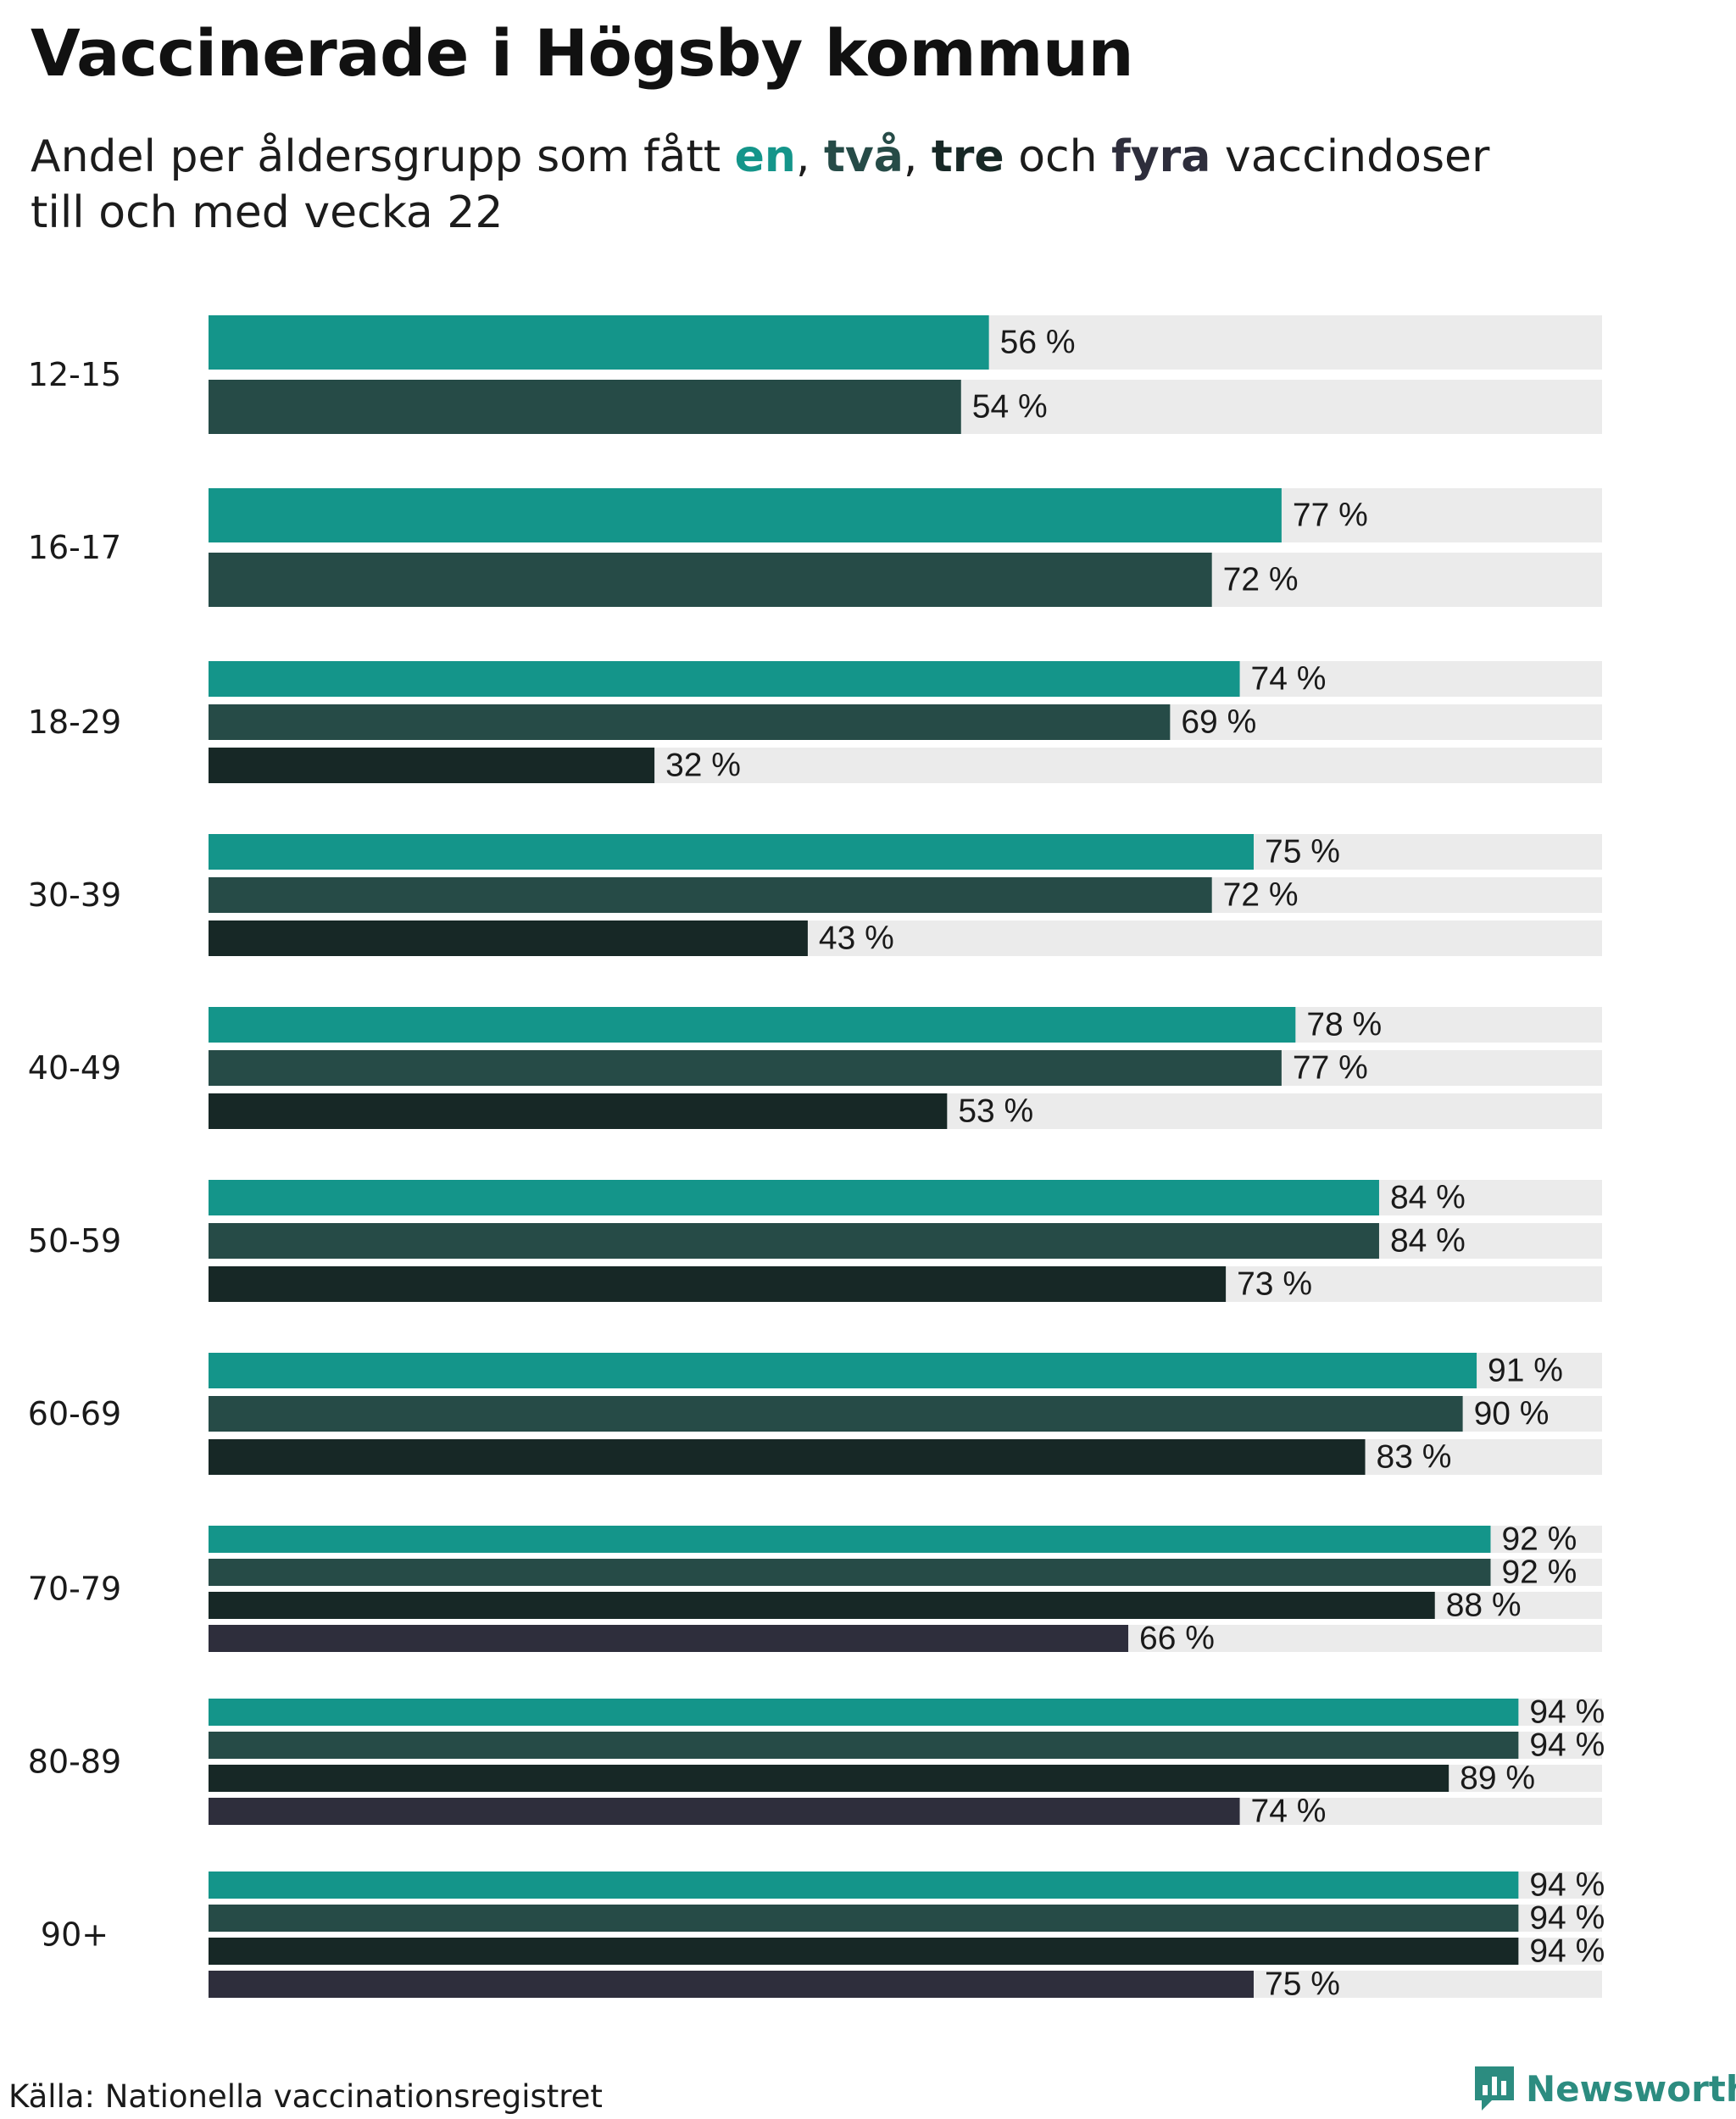 Image resolution: width=1736 pixels, height=2119 pixels. I want to click on subtitle-text: vaccindoser, so click(1350, 157).